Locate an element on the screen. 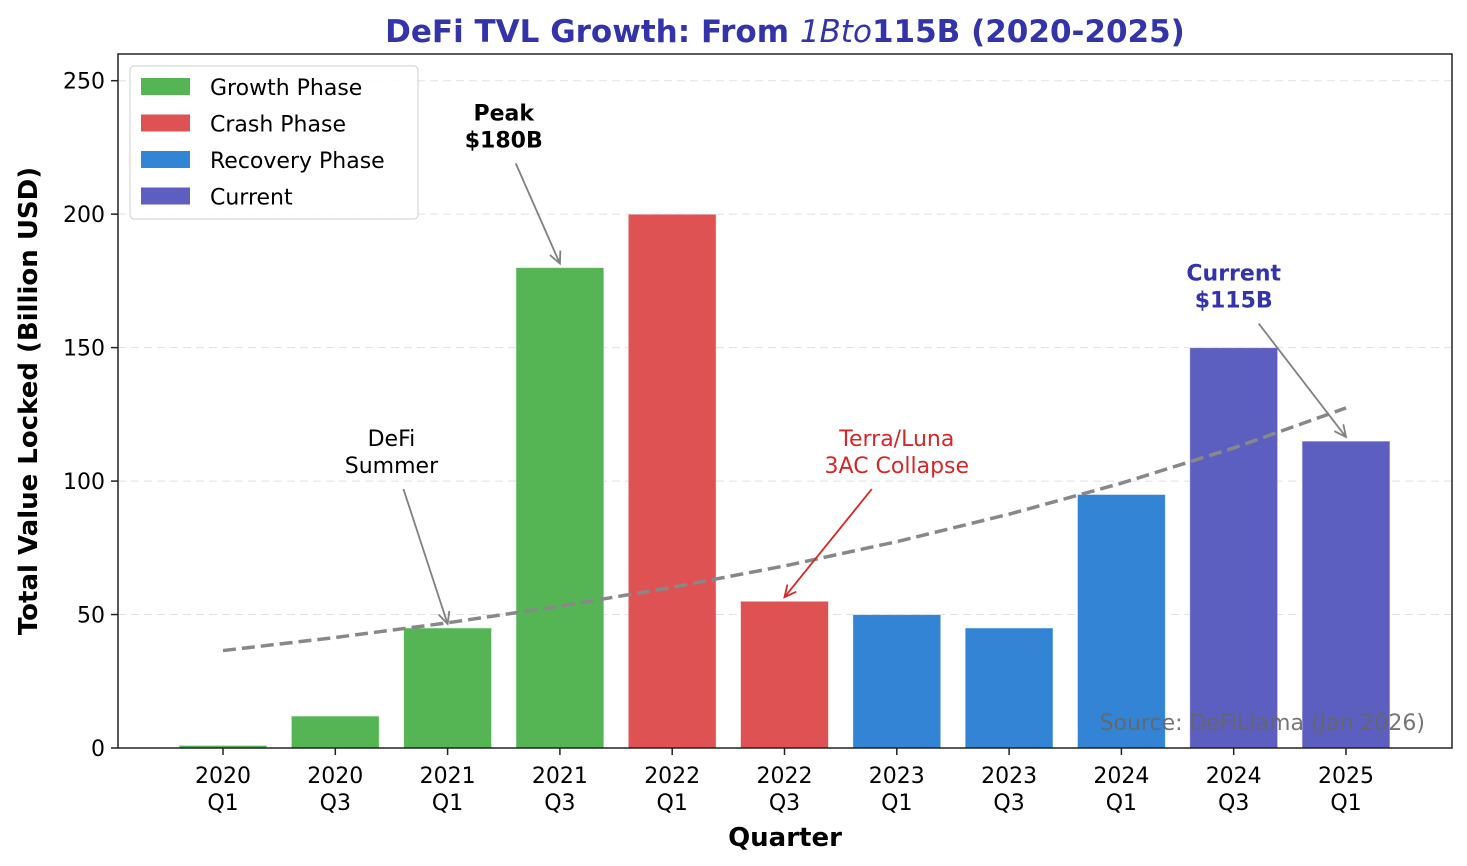 The width and height of the screenshot is (1467, 866). x-tick-label: 2020 Q3 is located at coordinates (335, 790).